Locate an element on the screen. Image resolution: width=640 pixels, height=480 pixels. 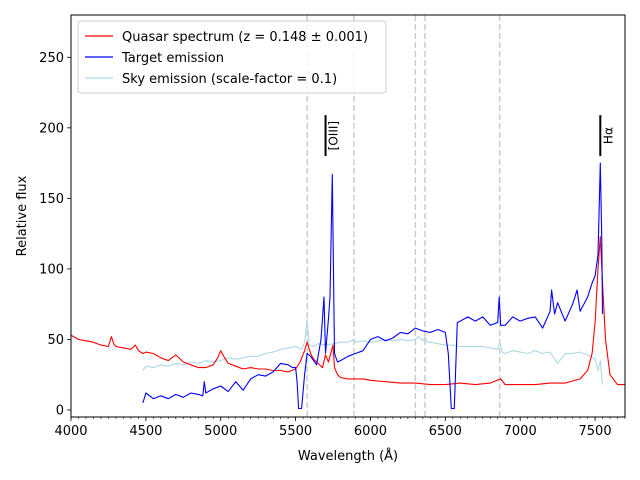
y-tick-label: 250 is located at coordinates (51, 58).